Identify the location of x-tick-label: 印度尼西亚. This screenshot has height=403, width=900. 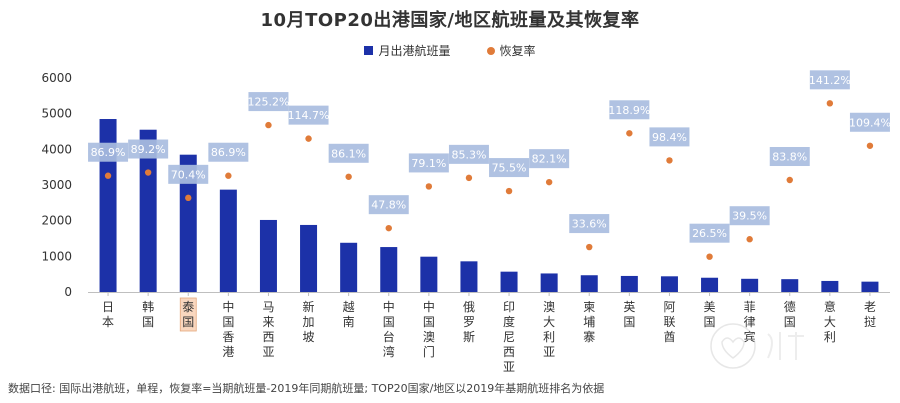
(509, 337).